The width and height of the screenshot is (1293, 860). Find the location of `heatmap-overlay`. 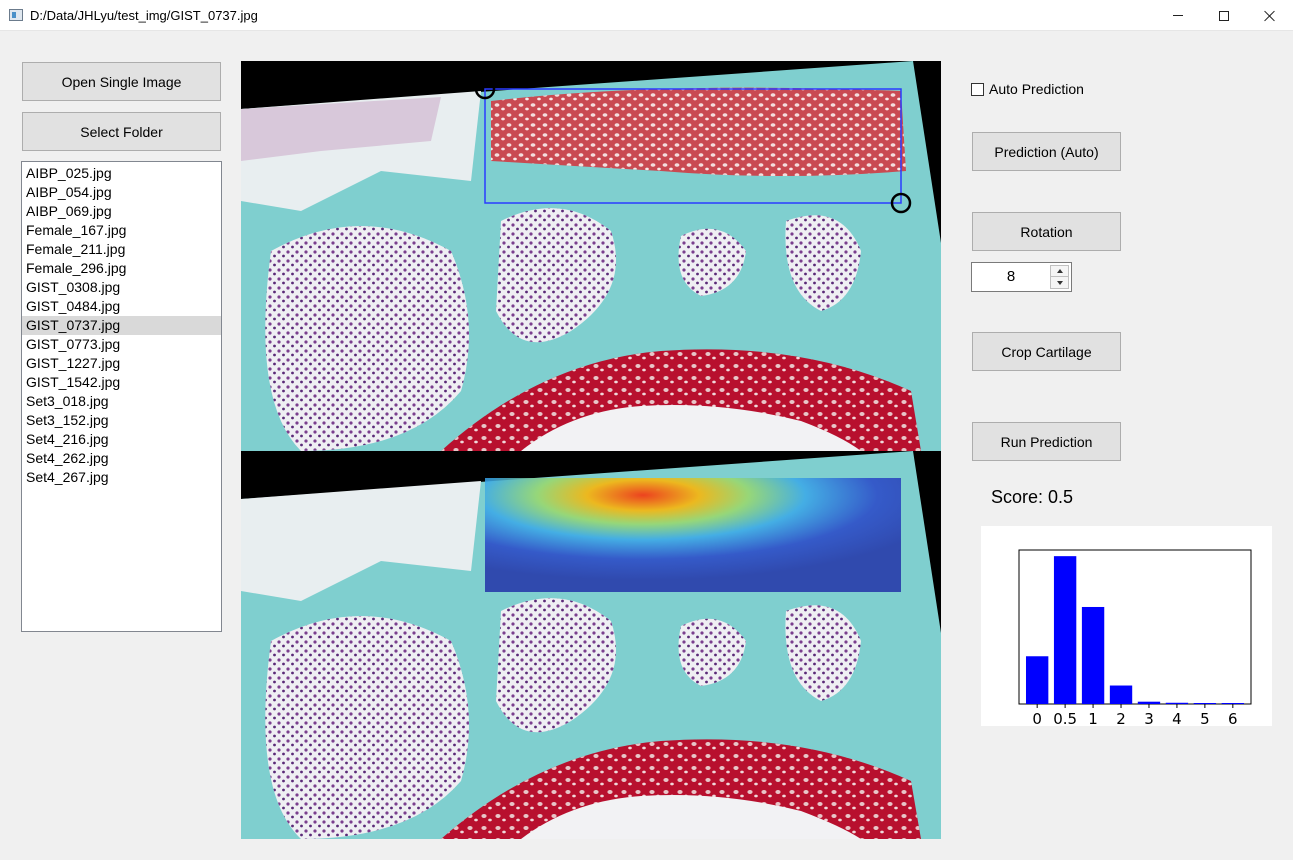

heatmap-overlay is located at coordinates (693, 535).